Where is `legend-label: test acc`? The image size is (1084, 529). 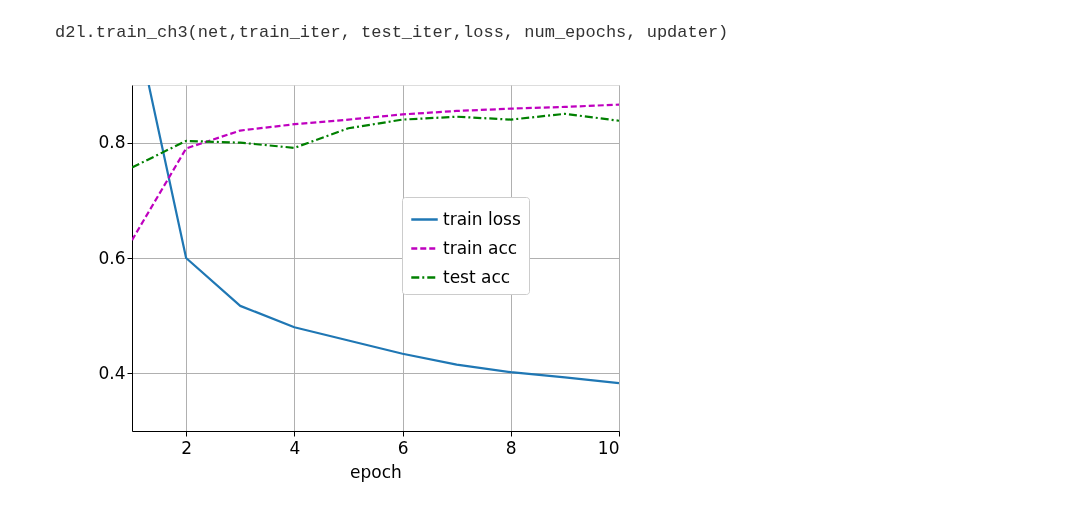 legend-label: test acc is located at coordinates (477, 276).